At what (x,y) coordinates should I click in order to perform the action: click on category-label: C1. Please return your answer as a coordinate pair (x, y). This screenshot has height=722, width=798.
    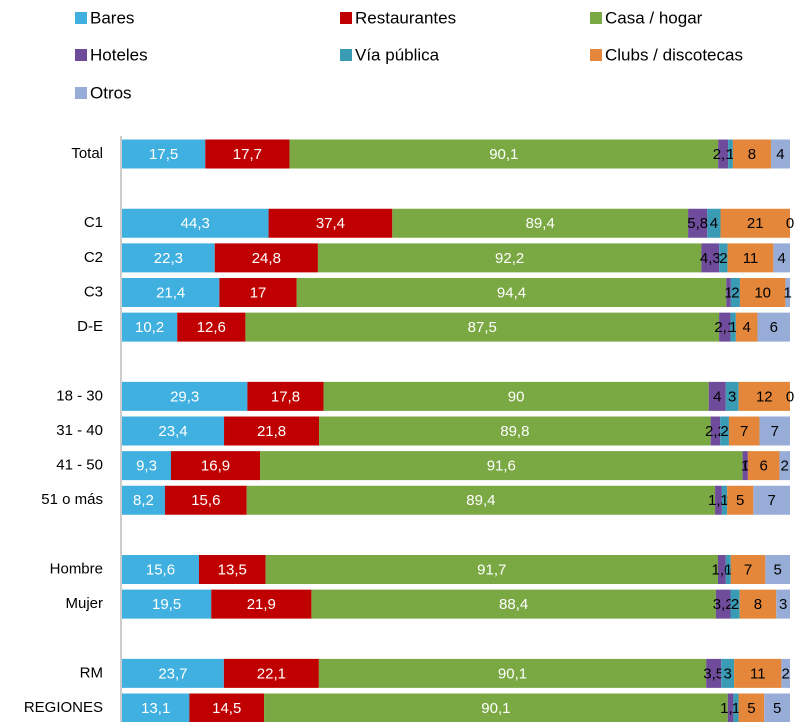
    Looking at the image, I should click on (93, 222).